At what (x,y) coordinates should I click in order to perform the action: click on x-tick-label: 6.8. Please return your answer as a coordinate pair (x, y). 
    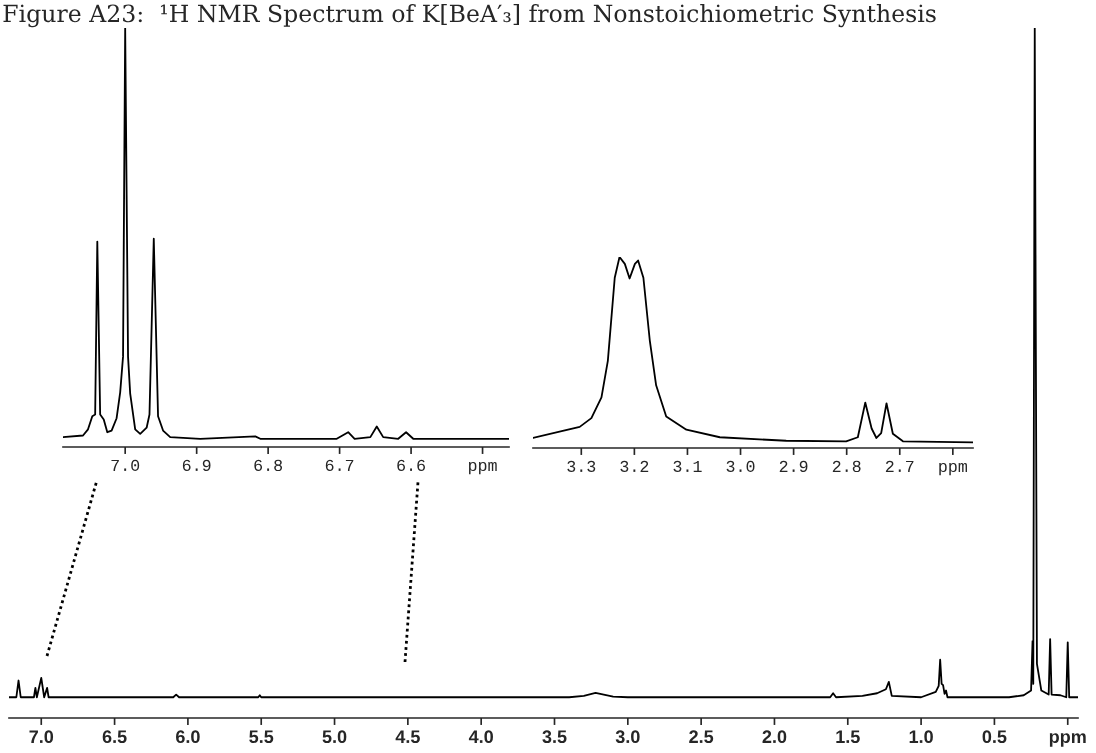
    Looking at the image, I should click on (268, 465).